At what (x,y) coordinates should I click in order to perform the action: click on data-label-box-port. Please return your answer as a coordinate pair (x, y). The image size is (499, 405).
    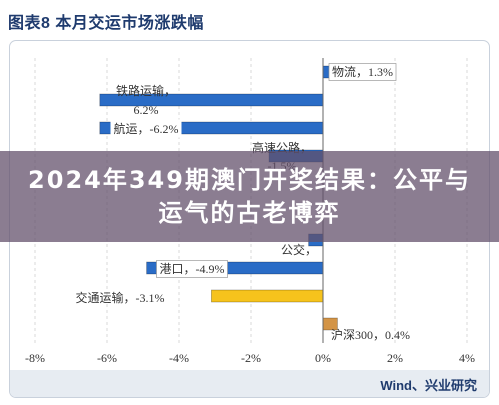
    Looking at the image, I should click on (192, 269).